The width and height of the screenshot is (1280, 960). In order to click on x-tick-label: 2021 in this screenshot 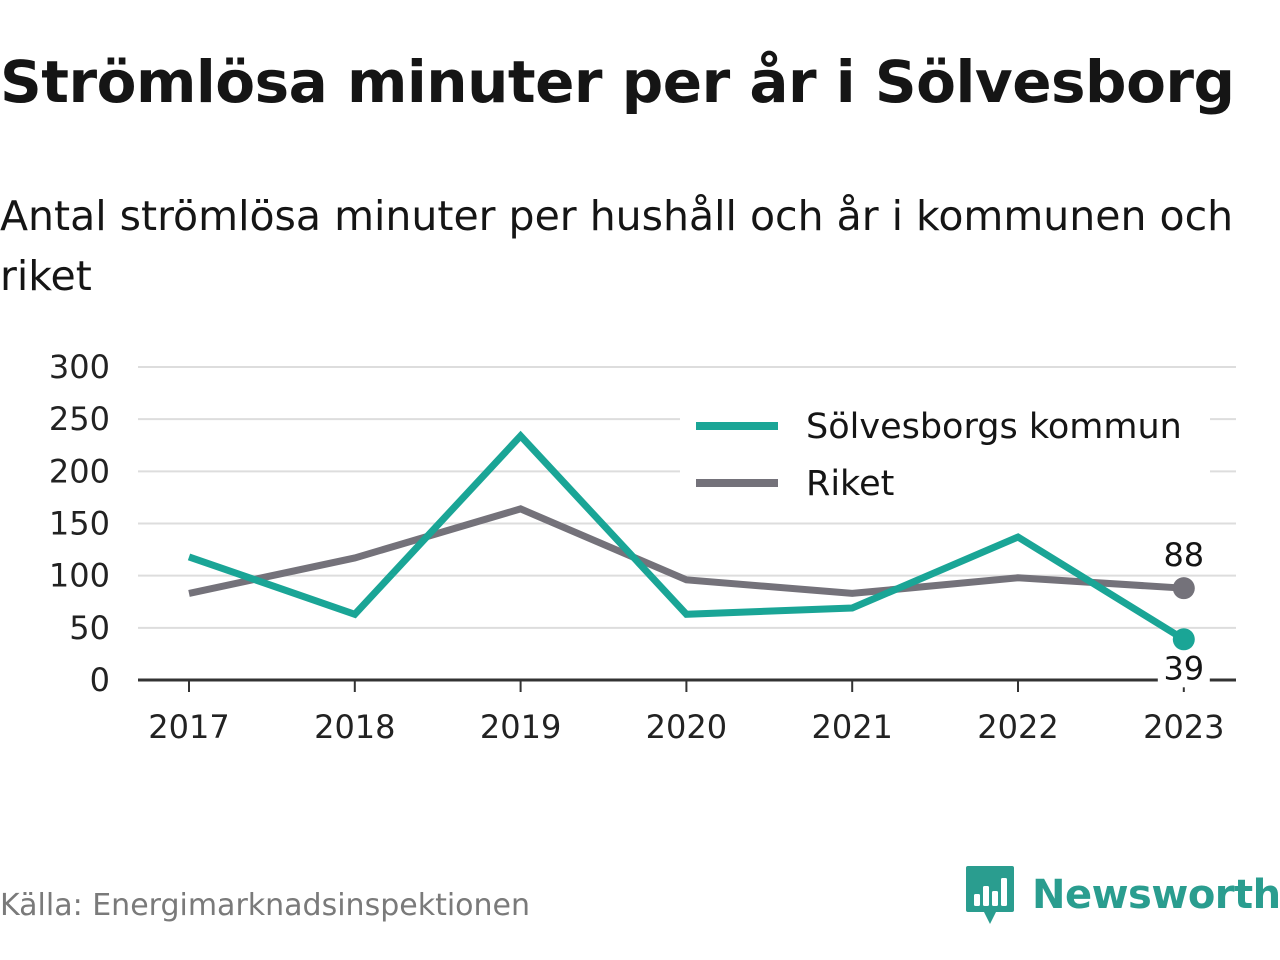, I will do `click(851, 727)`.